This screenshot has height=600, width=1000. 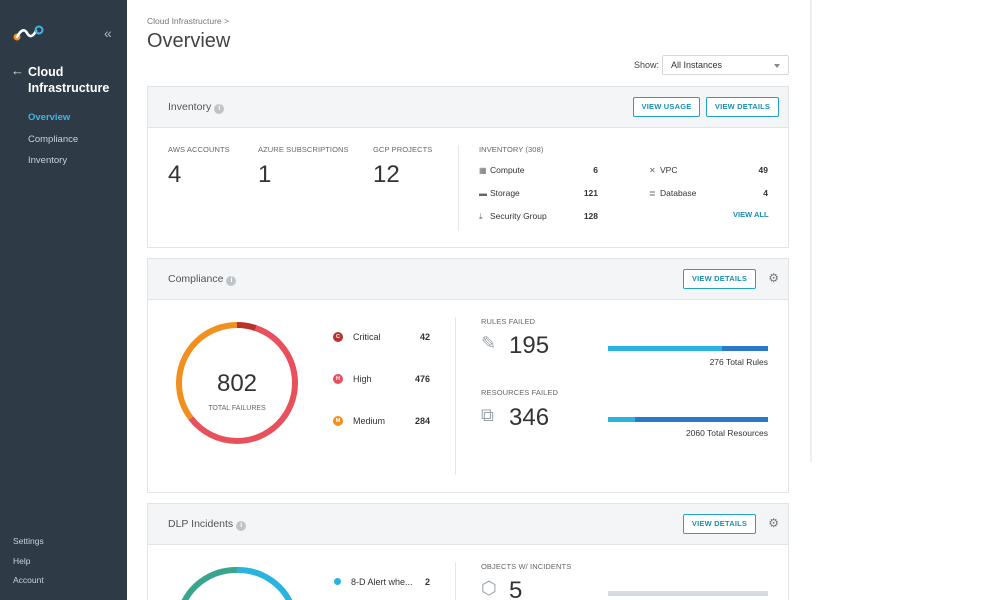 I want to click on inventory-card-header: Inventory i VIEW USAGE VIEW DETAILS, so click(x=468, y=107).